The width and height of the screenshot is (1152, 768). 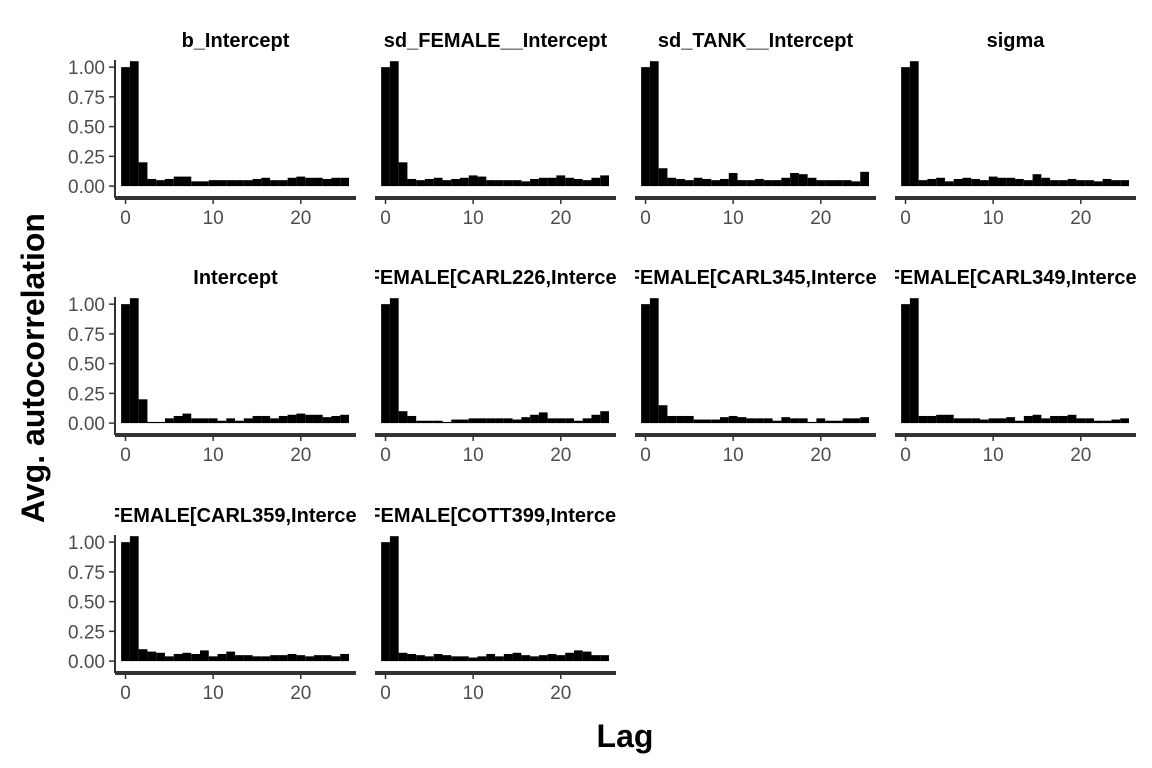 What do you see at coordinates (1016, 41) in the screenshot?
I see `panel-title: sigma` at bounding box center [1016, 41].